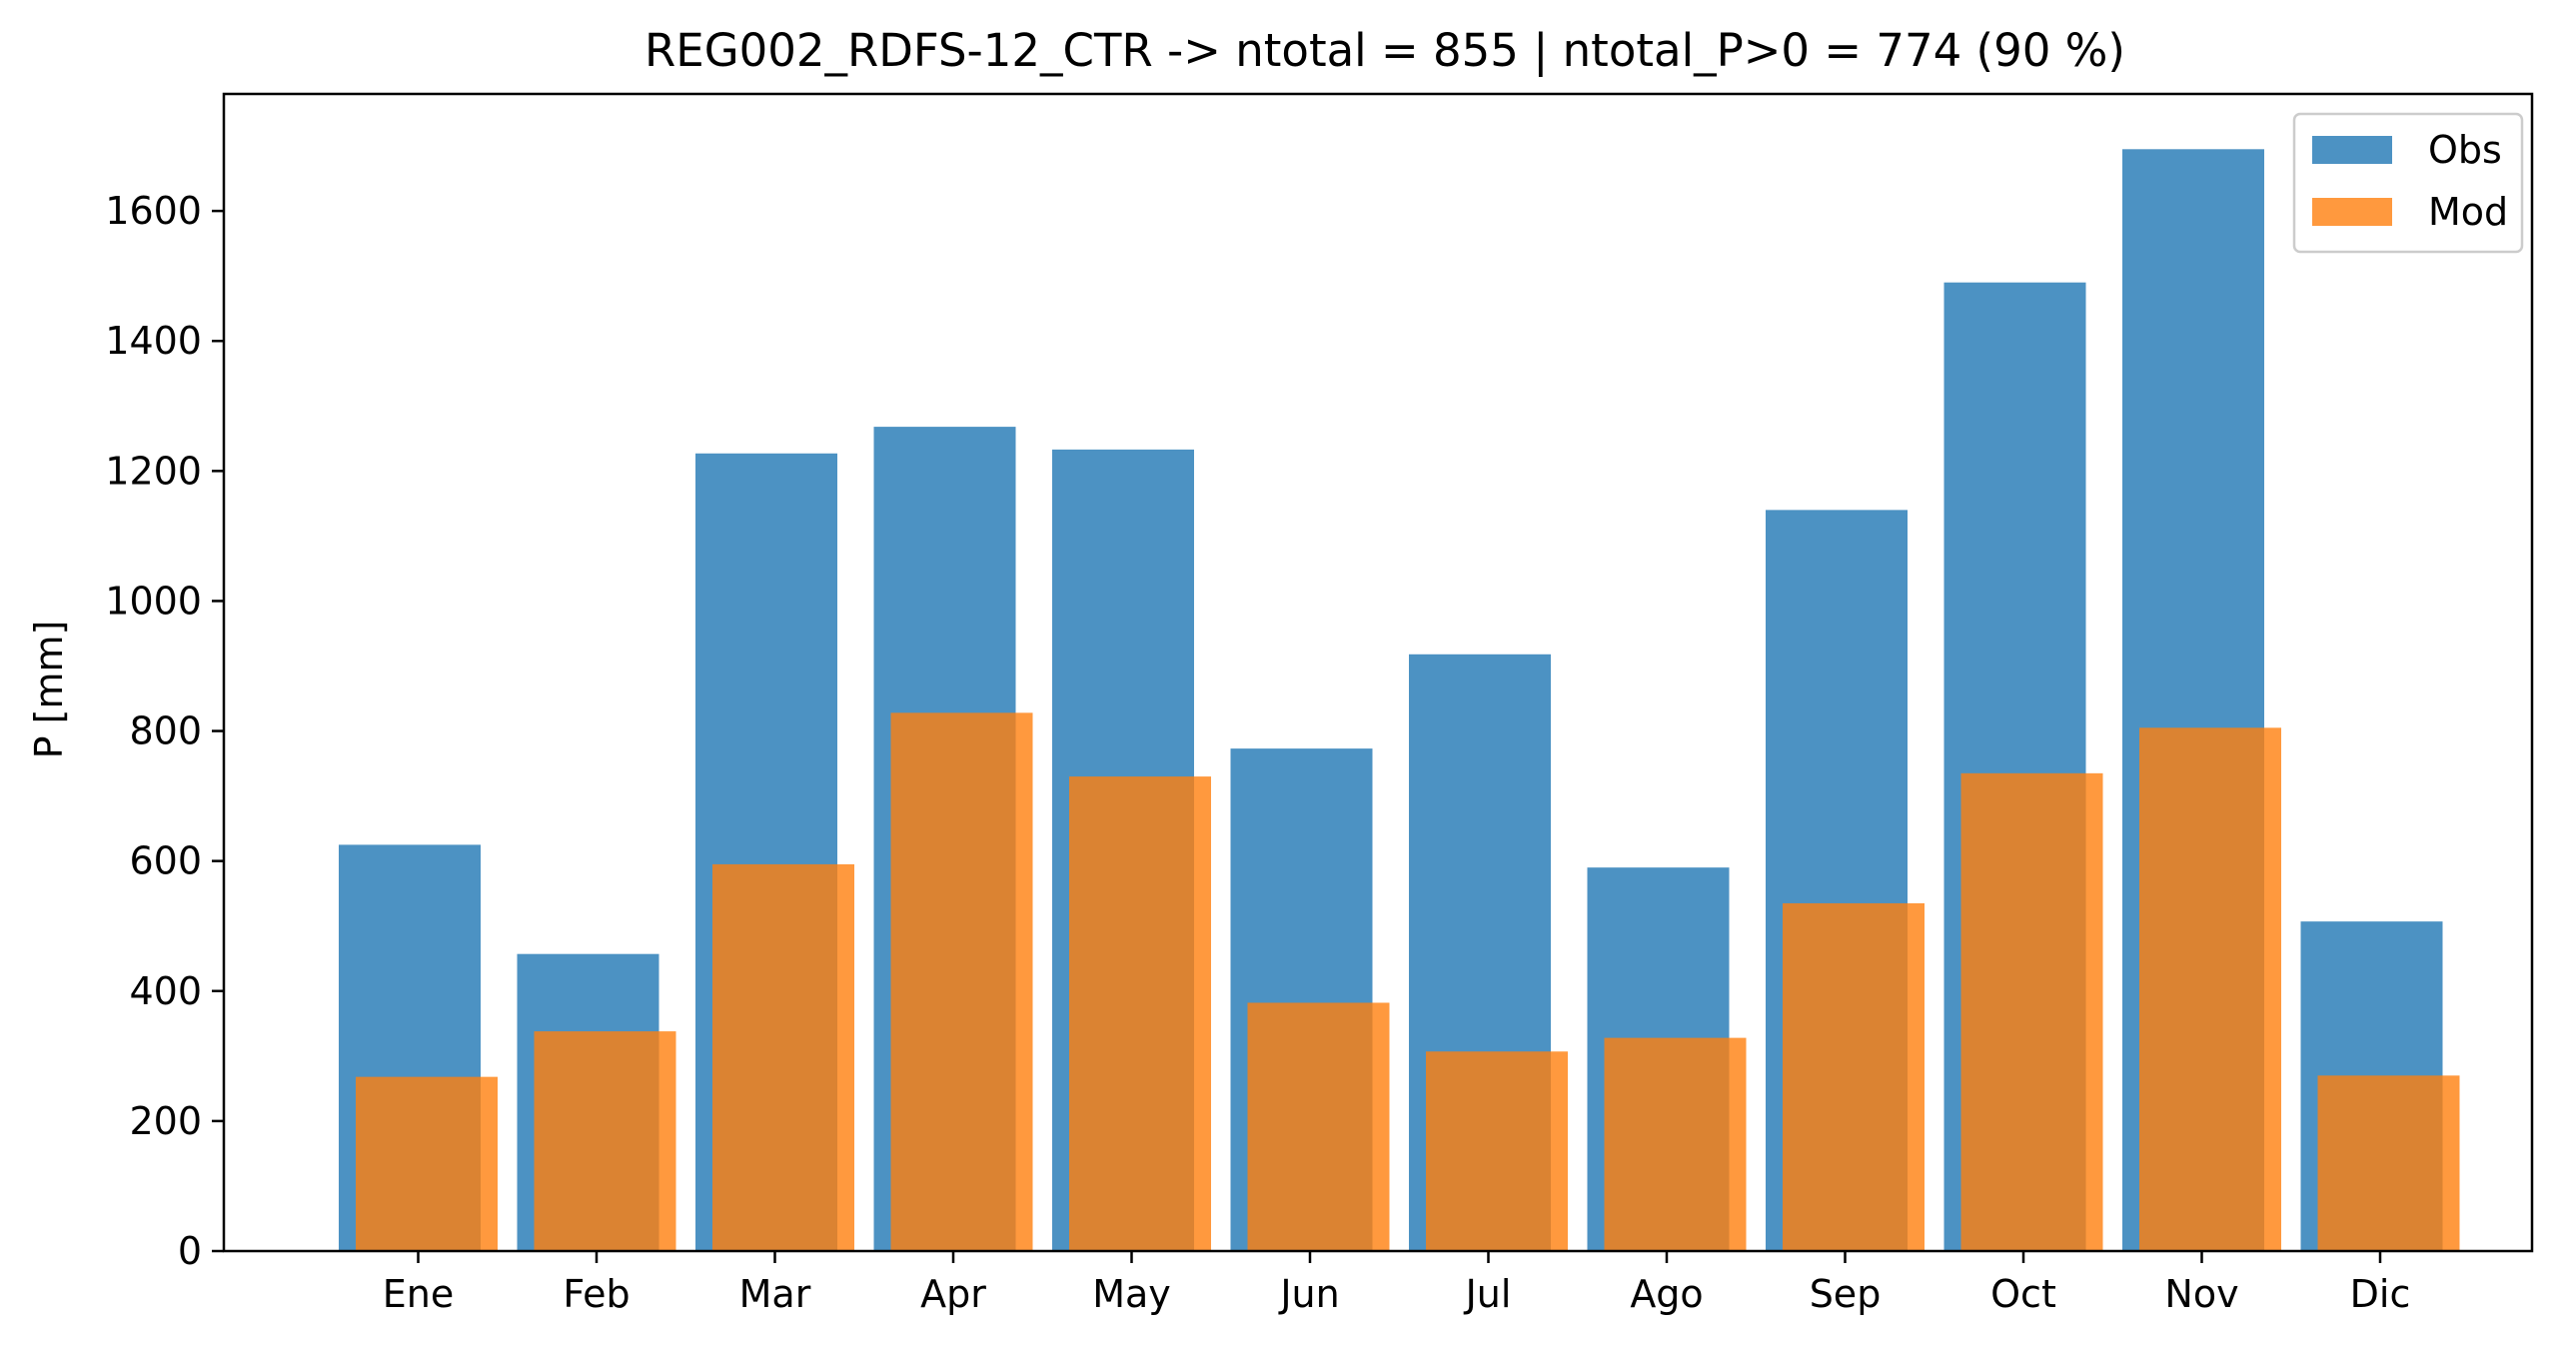  Describe the element at coordinates (418, 1294) in the screenshot. I see `x-tick-label: Ene` at that location.